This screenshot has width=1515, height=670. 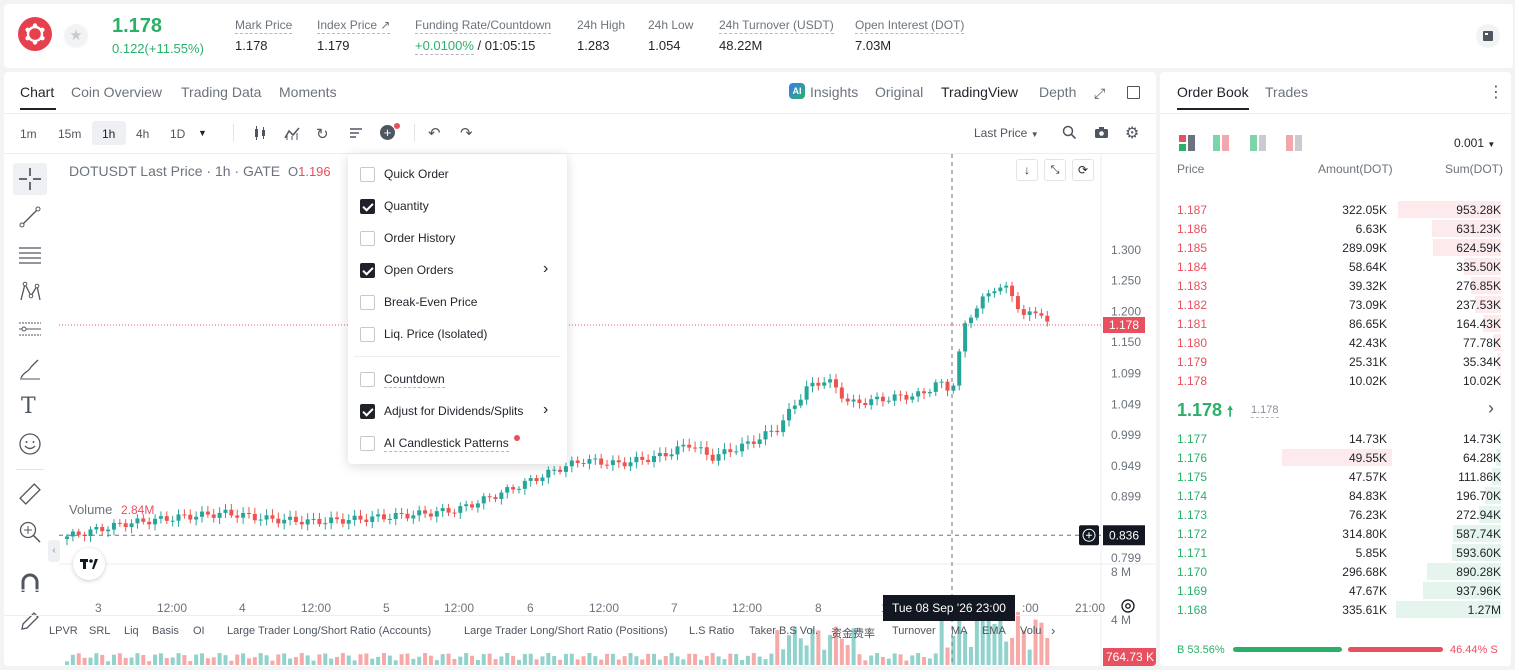 I want to click on ask-row: 1.183 39.32K 276.85K, so click(x=1335, y=285).